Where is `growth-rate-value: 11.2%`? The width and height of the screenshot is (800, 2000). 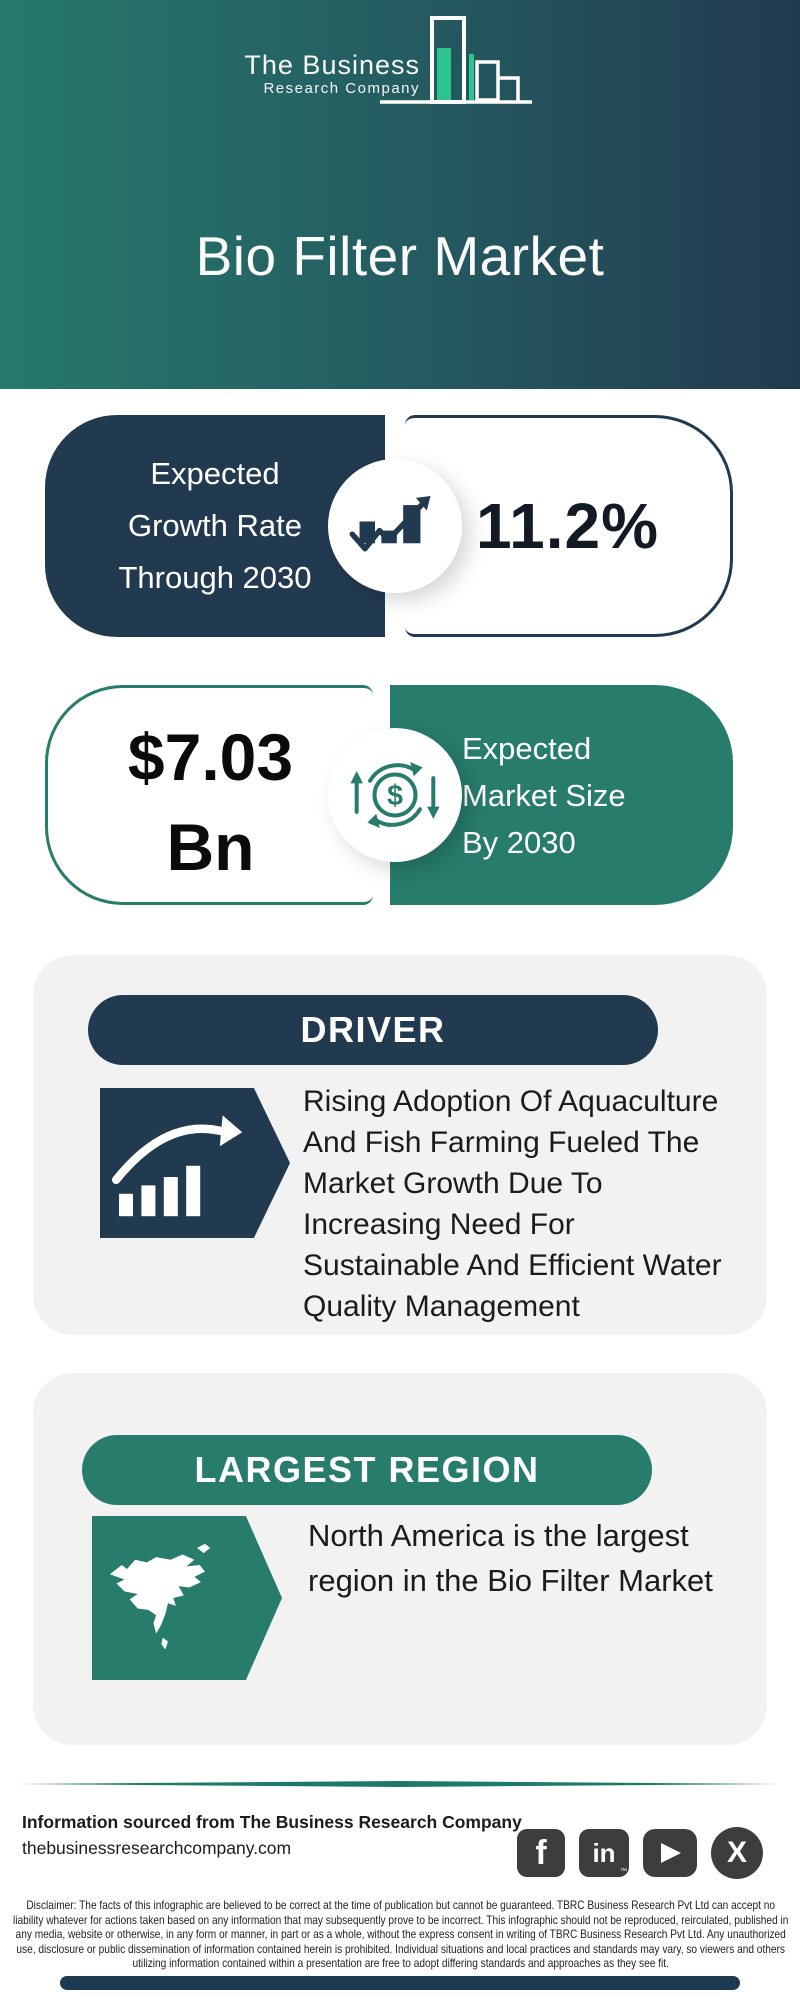
growth-rate-value: 11.2% is located at coordinates (567, 526).